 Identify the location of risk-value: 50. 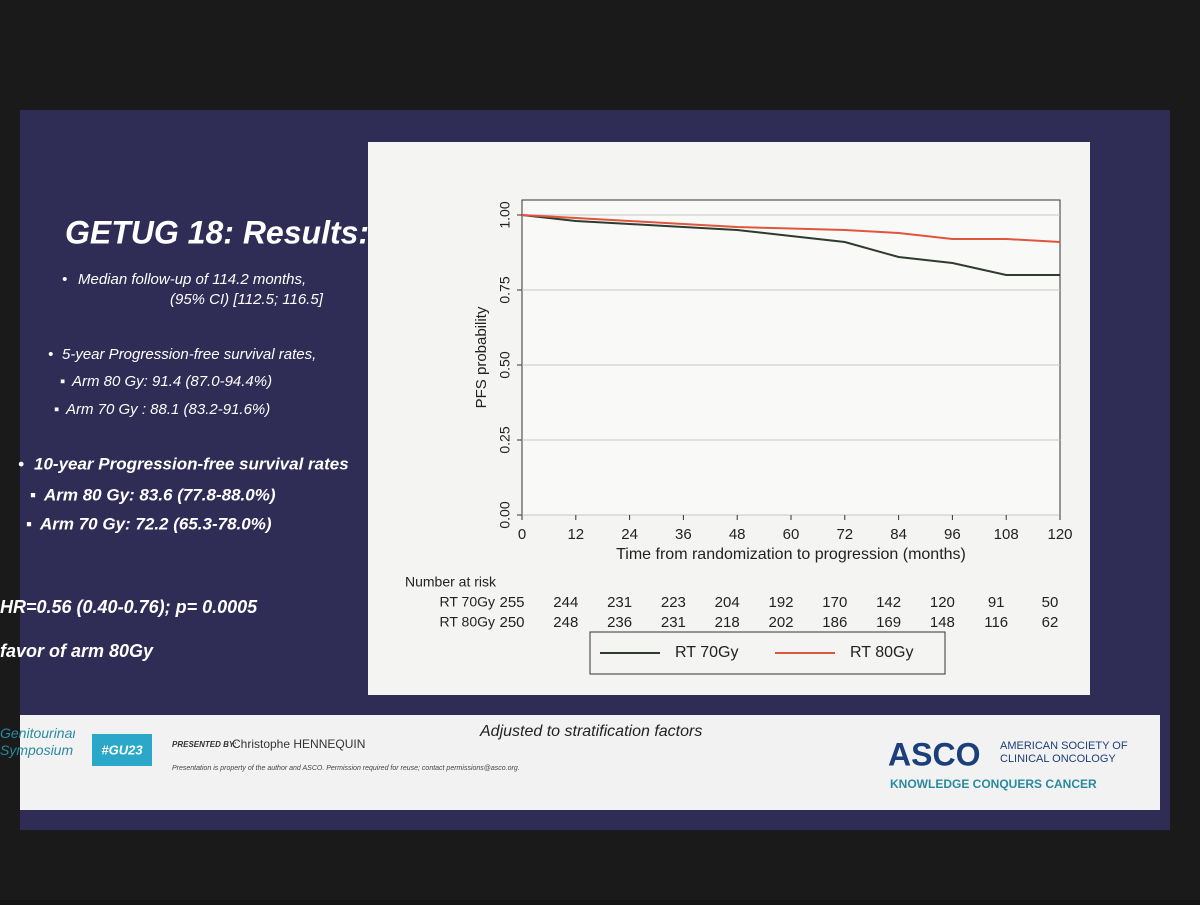
(1050, 602).